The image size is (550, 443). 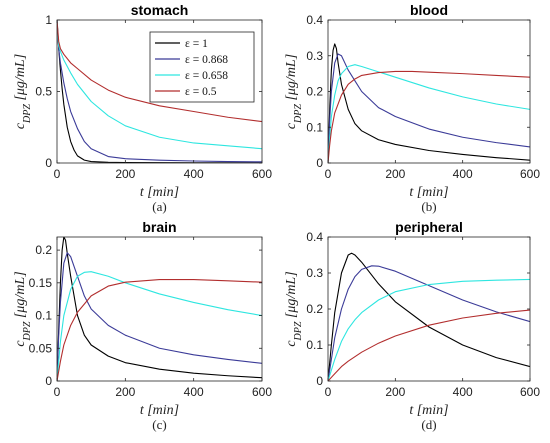 What do you see at coordinates (41, 283) in the screenshot?
I see `y-tick-label: 0.15` at bounding box center [41, 283].